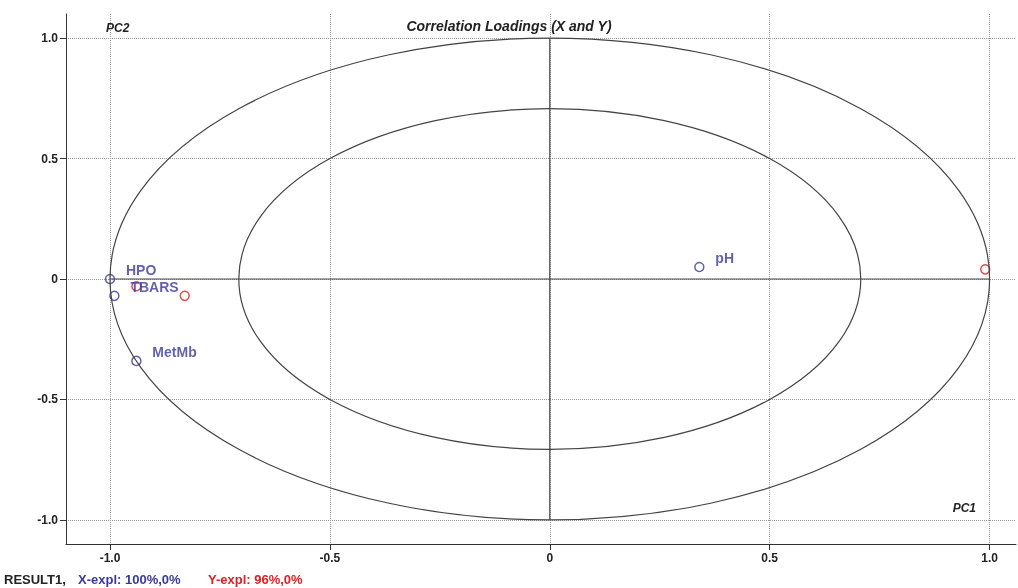 Image resolution: width=1018 pixels, height=588 pixels. Describe the element at coordinates (725, 257) in the screenshot. I see `annotation: pH` at that location.